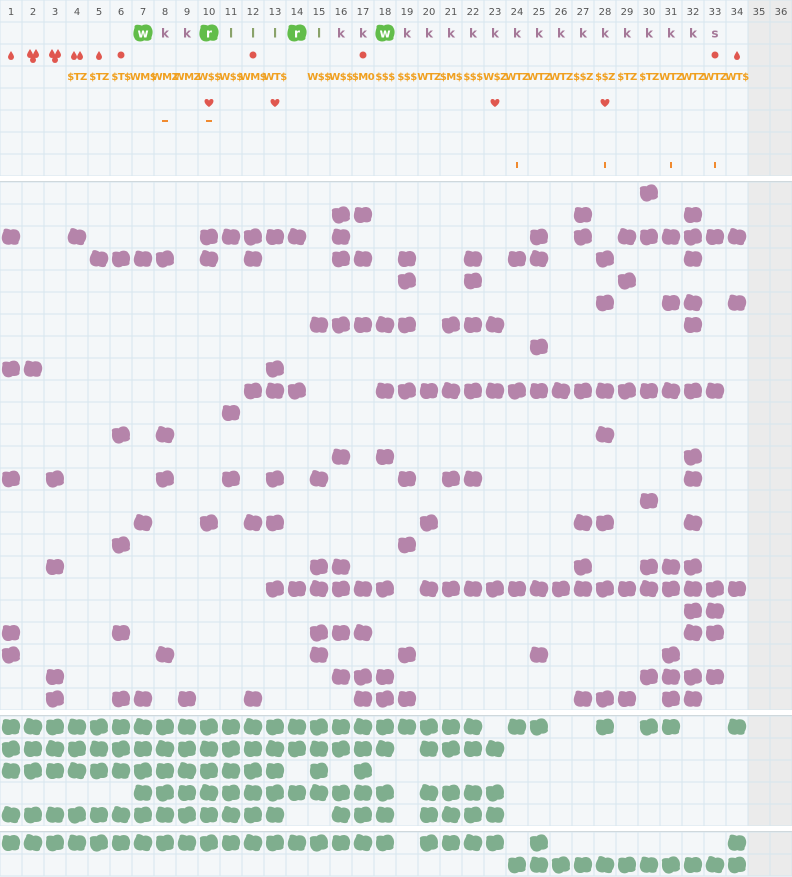  I want to click on code: $$Z, so click(605, 77).